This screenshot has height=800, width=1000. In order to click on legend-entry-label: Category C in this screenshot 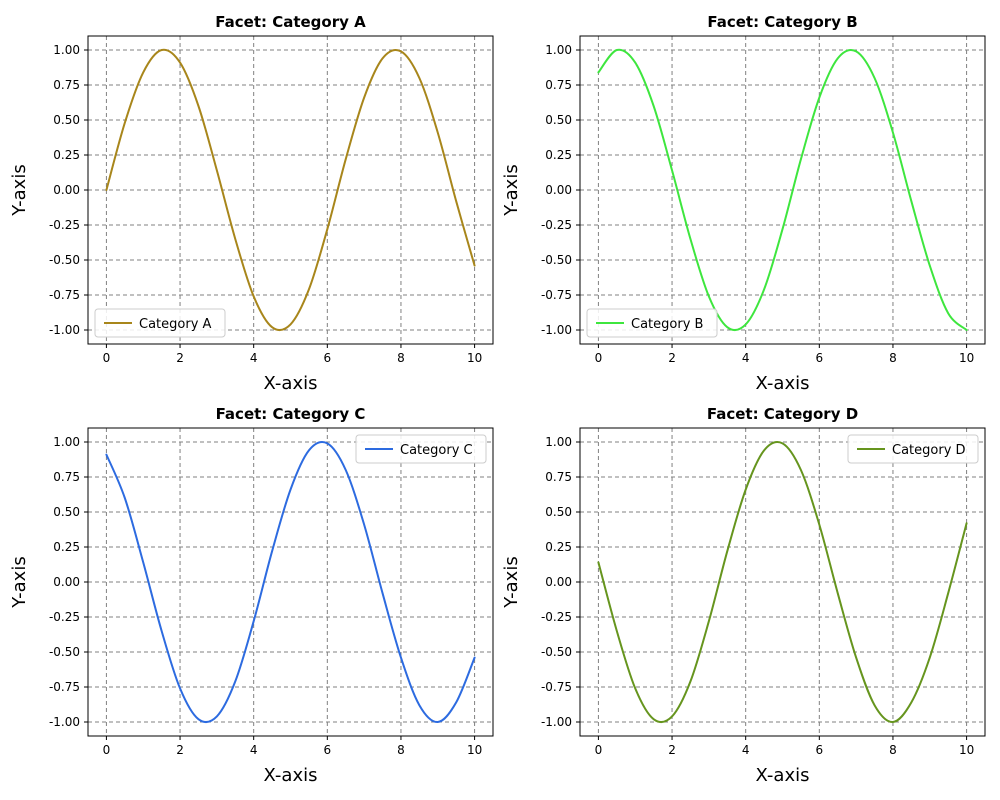, I will do `click(436, 450)`.